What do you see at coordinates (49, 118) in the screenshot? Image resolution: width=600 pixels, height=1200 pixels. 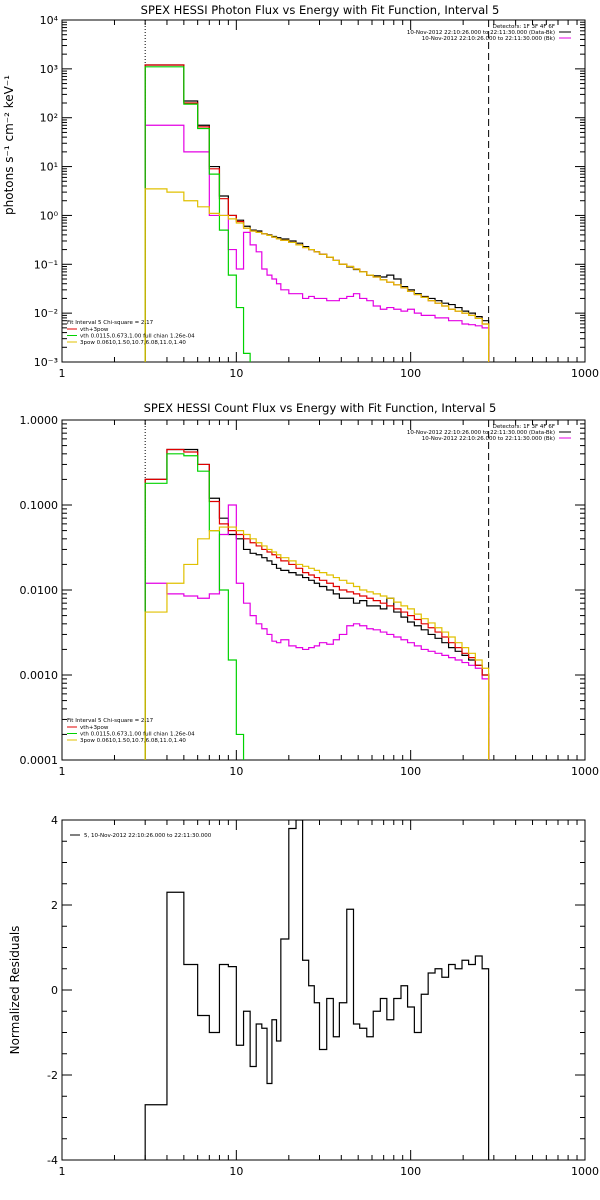 I see `y-tick-label: 10²` at bounding box center [49, 118].